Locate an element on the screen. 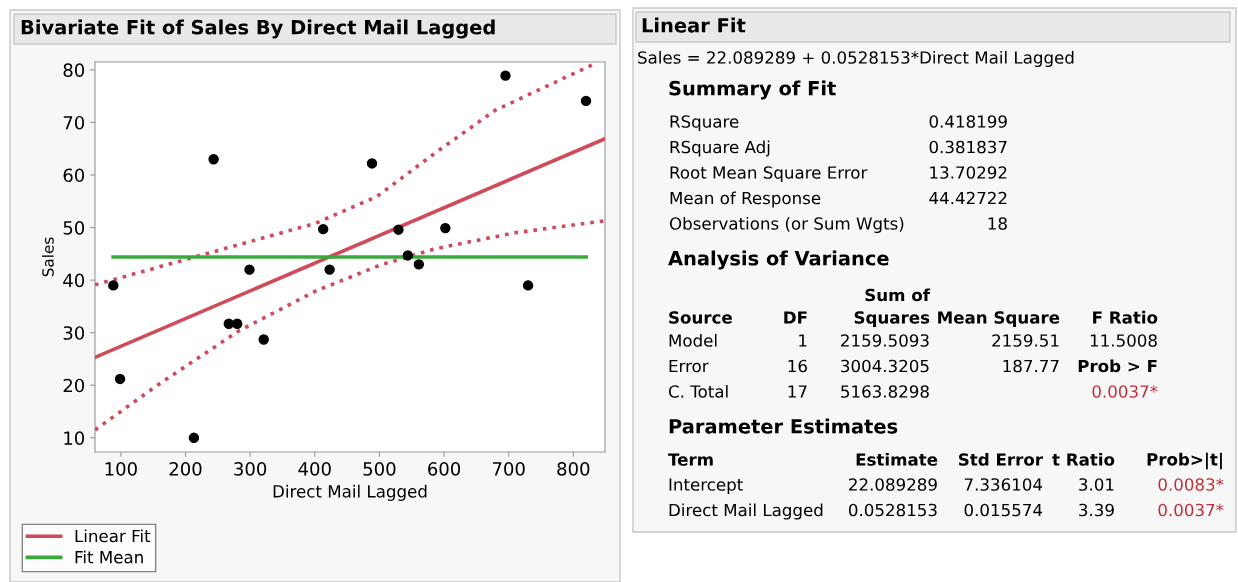 Image resolution: width=1238 pixels, height=582 pixels. text: Observations (or Sum Wgts) is located at coordinates (786, 225).